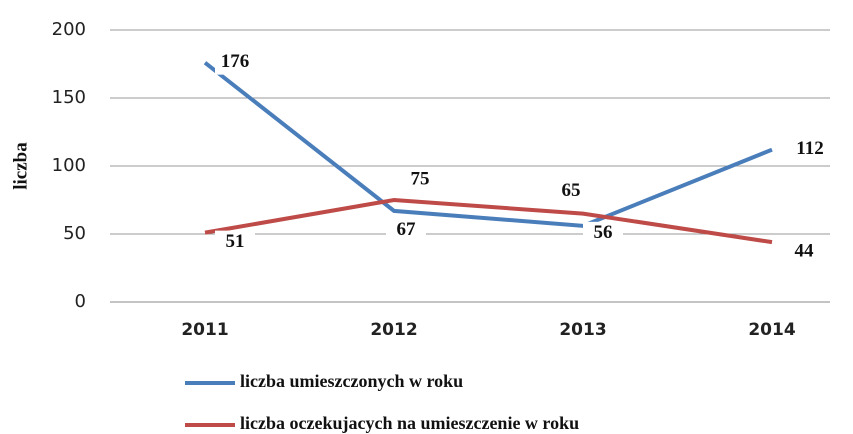  I want to click on x-tick-label: 2013, so click(582, 330).